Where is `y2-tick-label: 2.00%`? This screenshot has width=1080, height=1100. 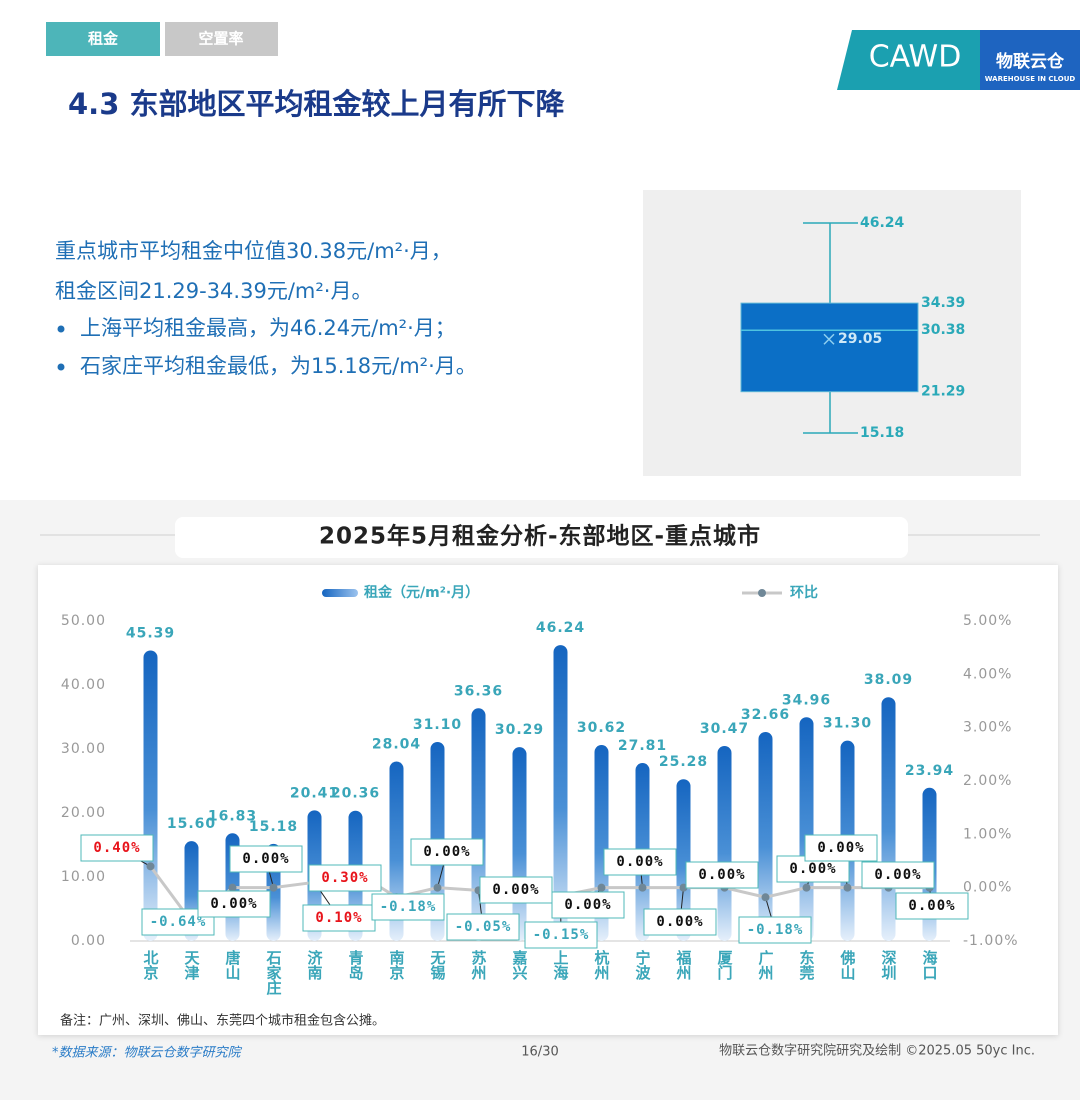 y2-tick-label: 2.00% is located at coordinates (987, 781).